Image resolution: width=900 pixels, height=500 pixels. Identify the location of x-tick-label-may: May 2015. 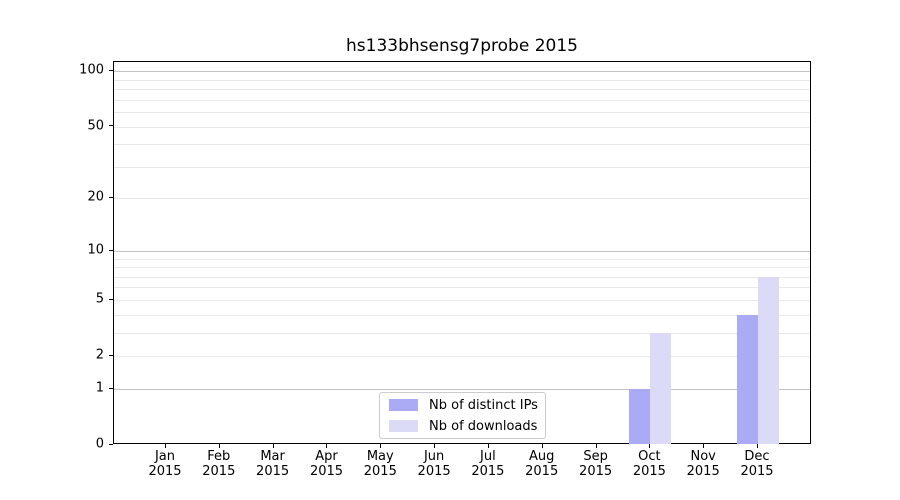
(380, 464).